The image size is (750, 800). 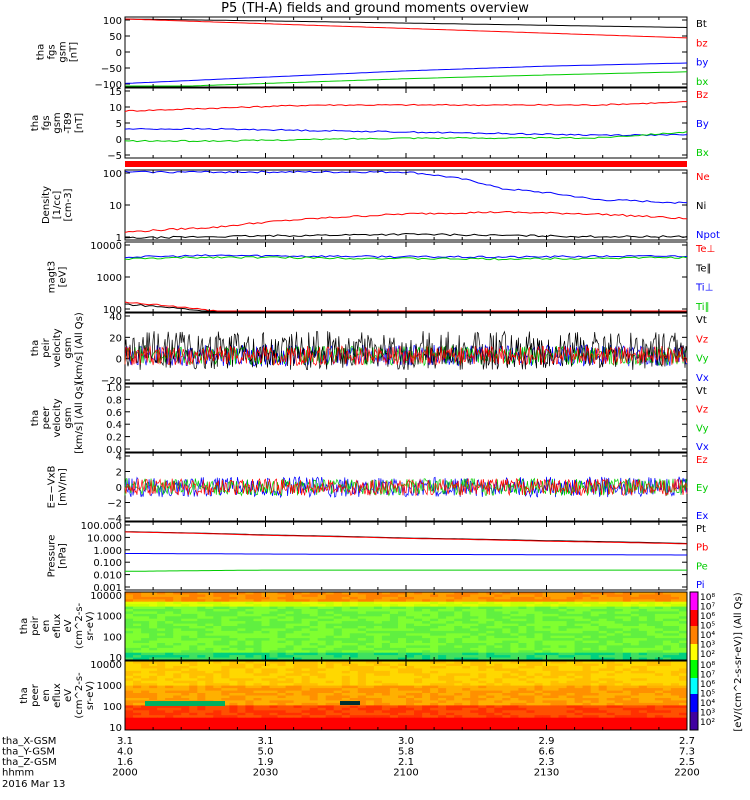 What do you see at coordinates (405, 106) in the screenshot?
I see `series-line-Bz` at bounding box center [405, 106].